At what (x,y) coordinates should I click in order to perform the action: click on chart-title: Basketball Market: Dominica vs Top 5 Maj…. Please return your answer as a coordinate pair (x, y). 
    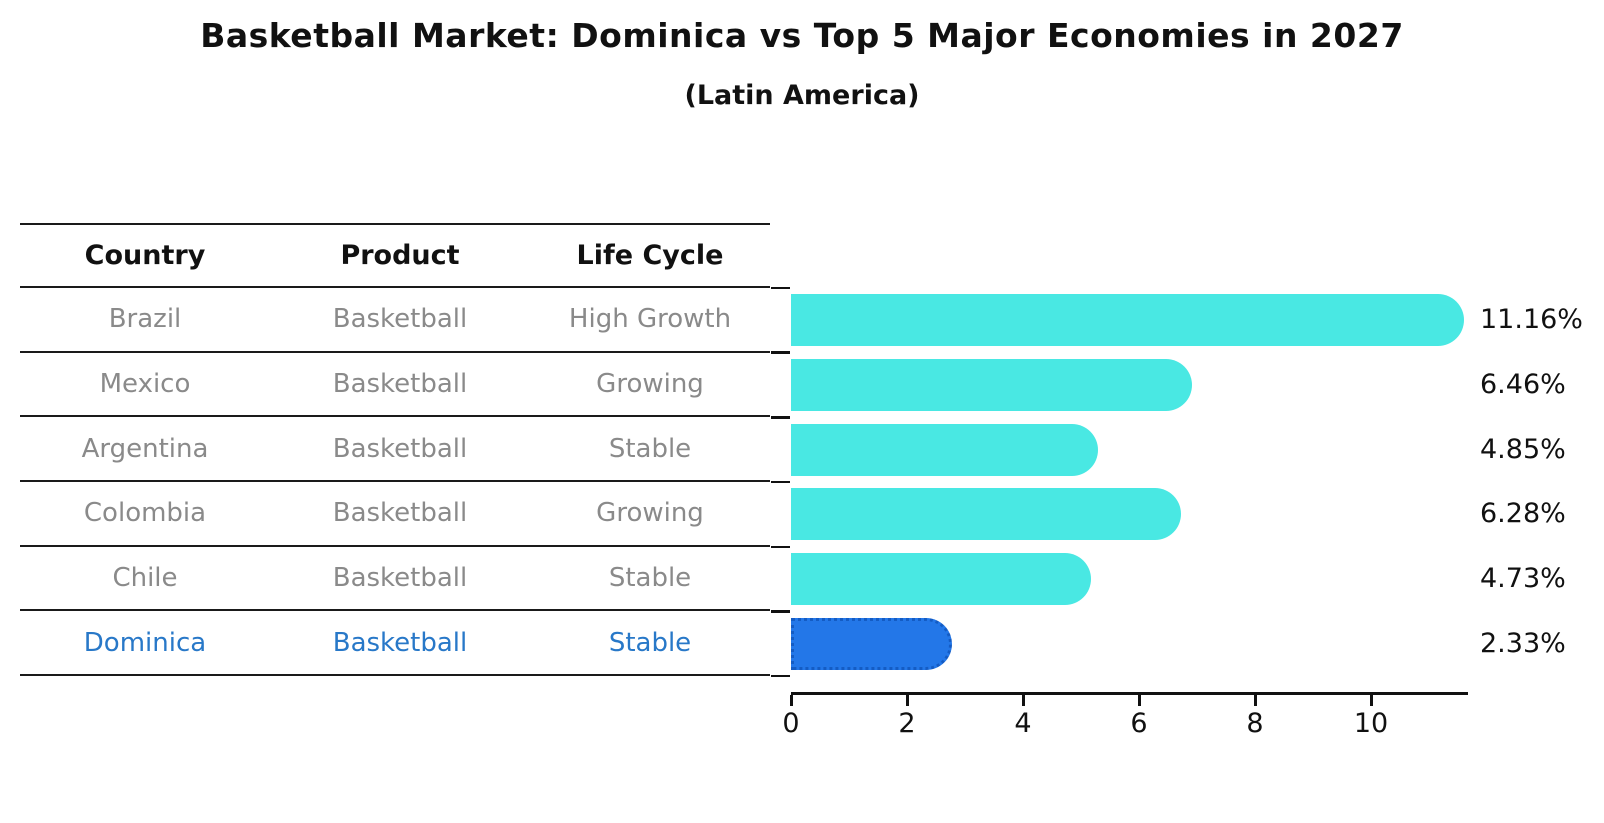
    Looking at the image, I should click on (802, 35).